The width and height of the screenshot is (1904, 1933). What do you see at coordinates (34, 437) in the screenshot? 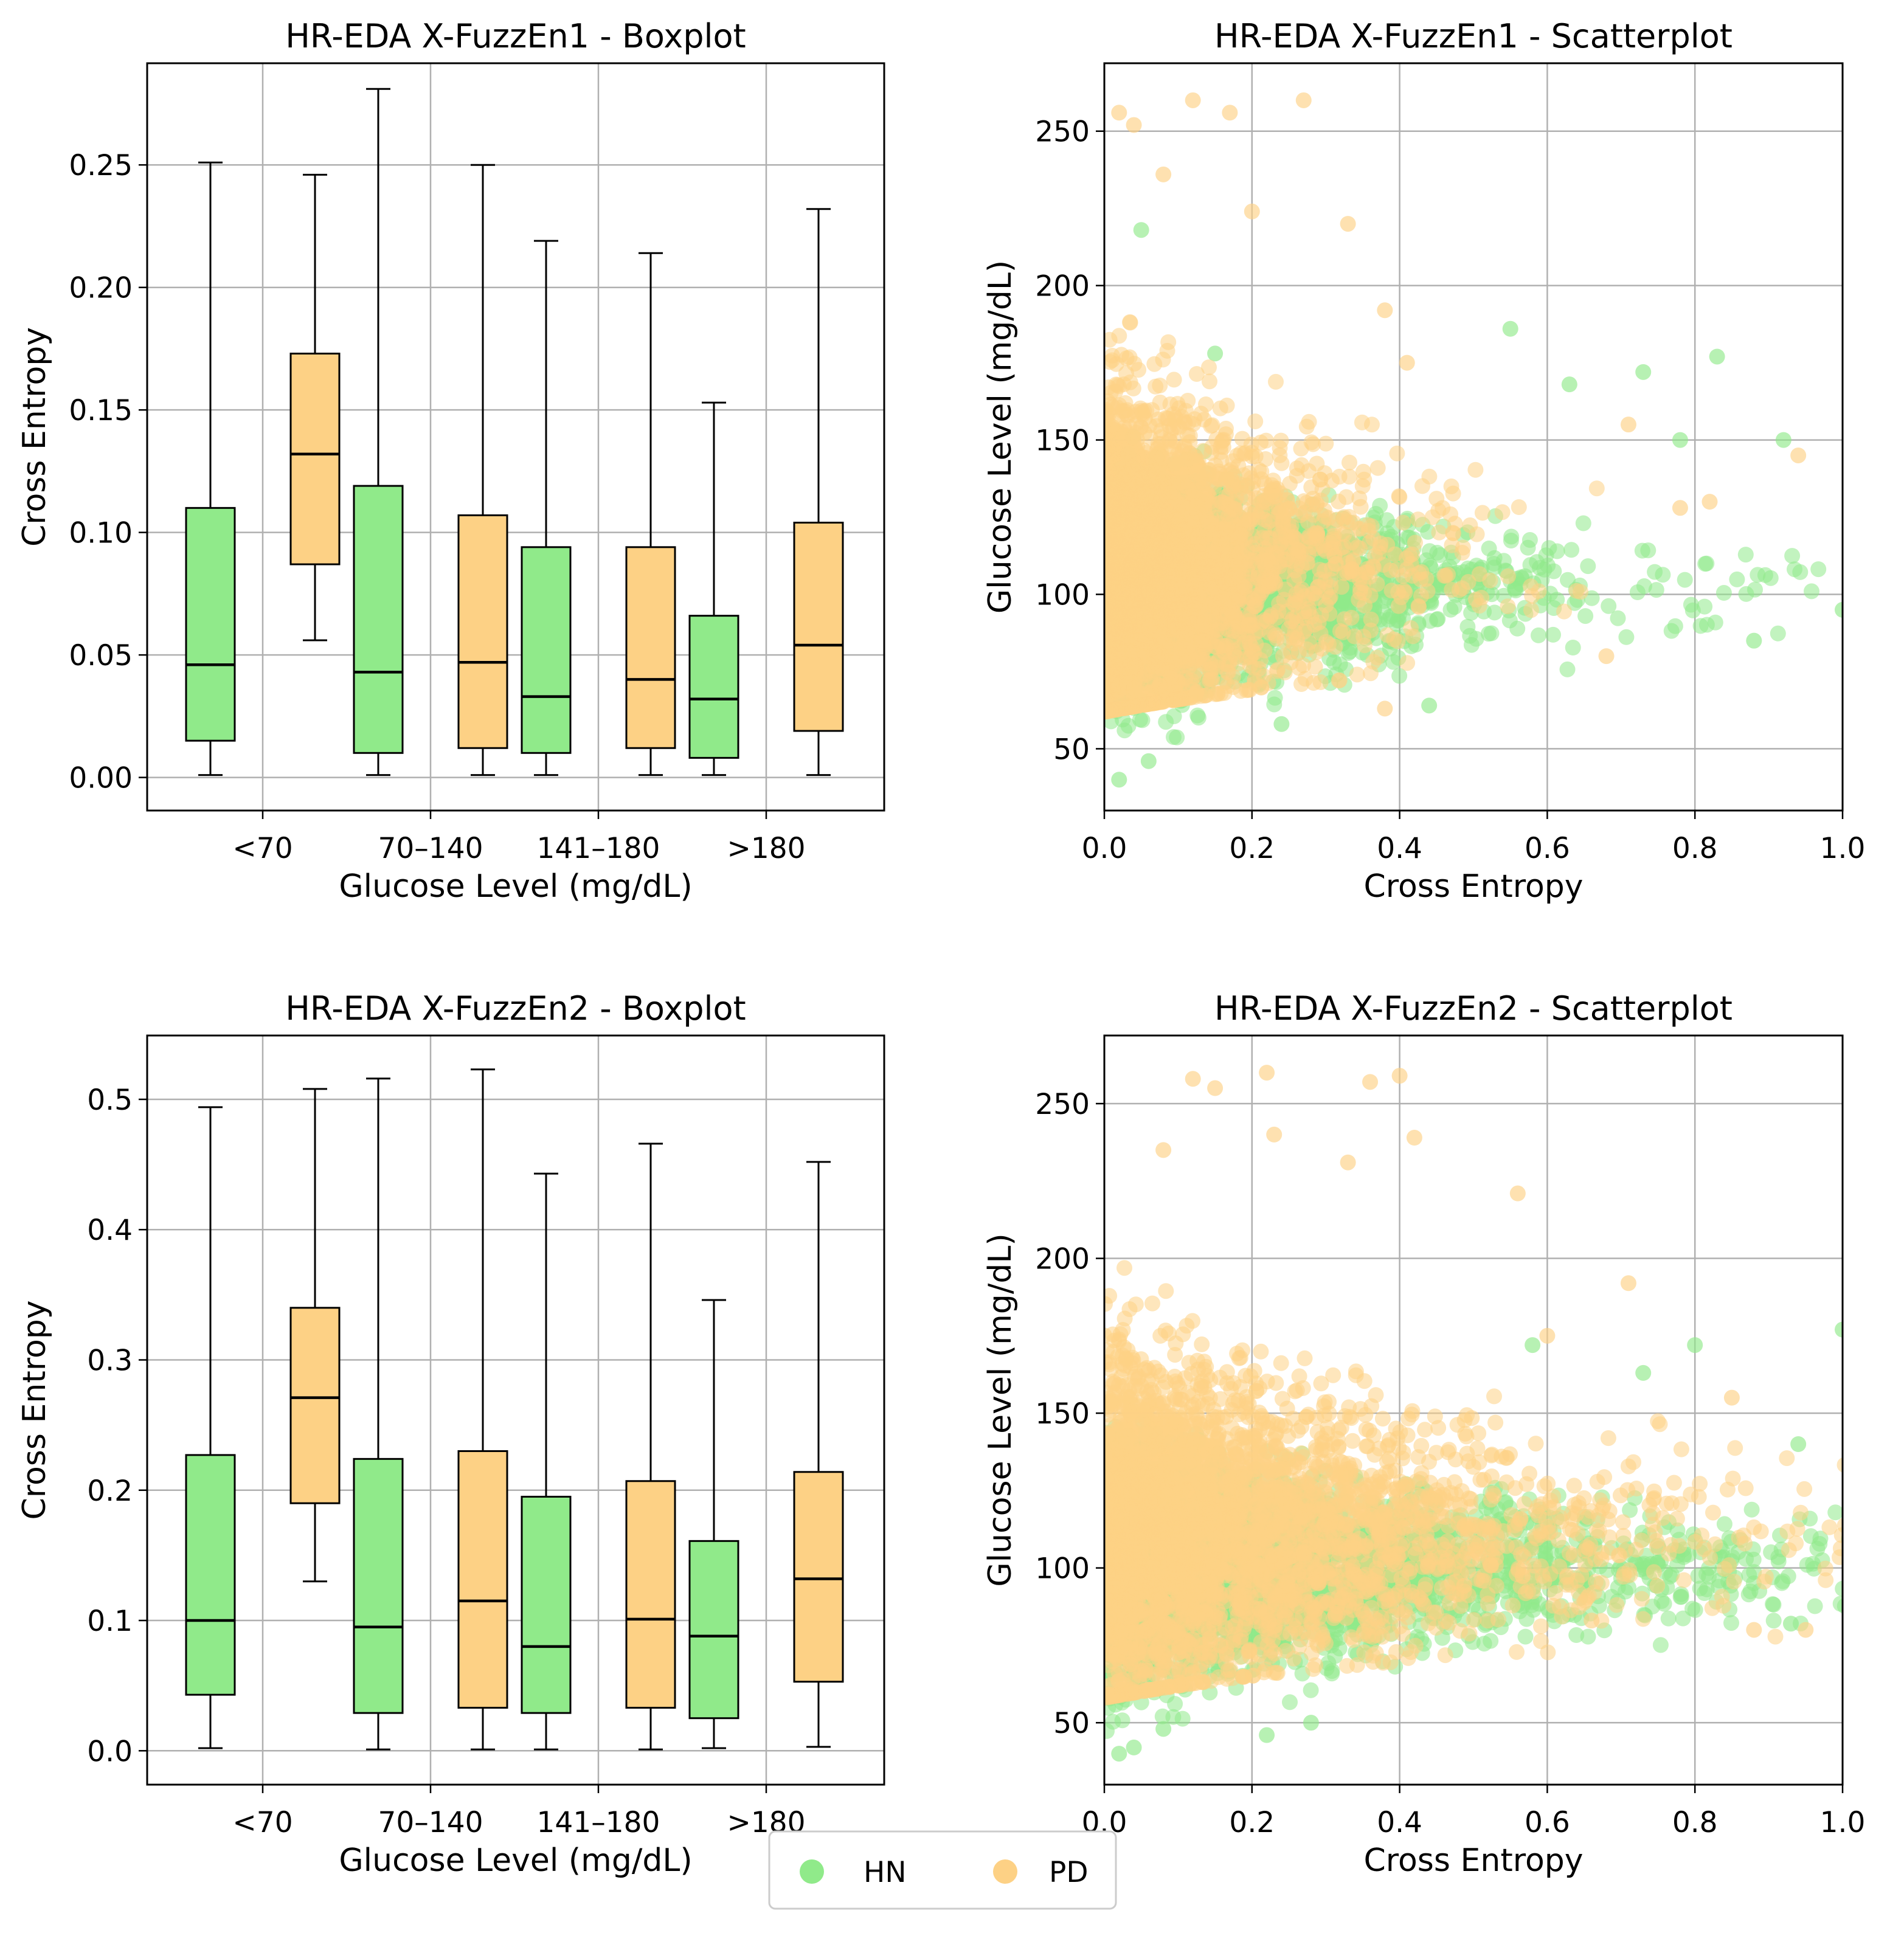
I see `y-axis-label: Cross Entropy` at bounding box center [34, 437].